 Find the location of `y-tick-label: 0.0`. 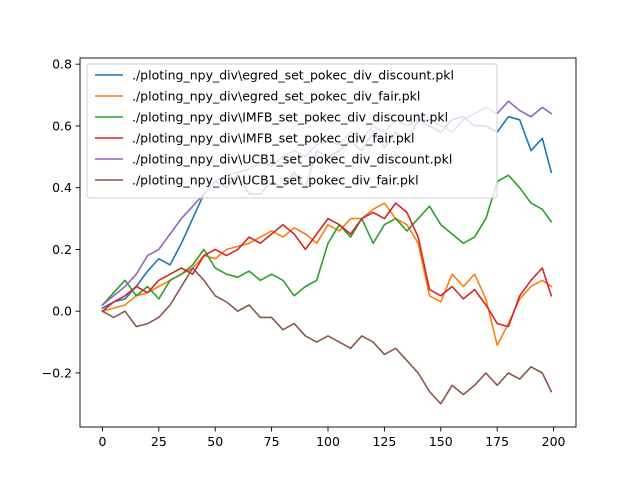

y-tick-label: 0.0 is located at coordinates (62, 311).